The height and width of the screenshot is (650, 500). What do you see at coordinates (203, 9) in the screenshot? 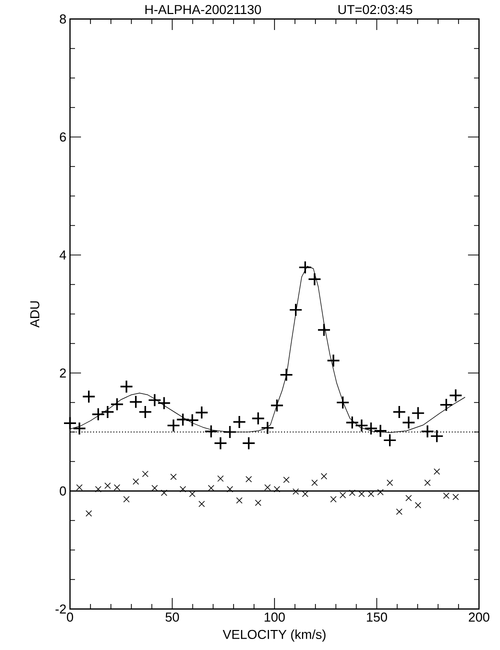
I see `chart-title: H-ALPHA-20021130` at bounding box center [203, 9].